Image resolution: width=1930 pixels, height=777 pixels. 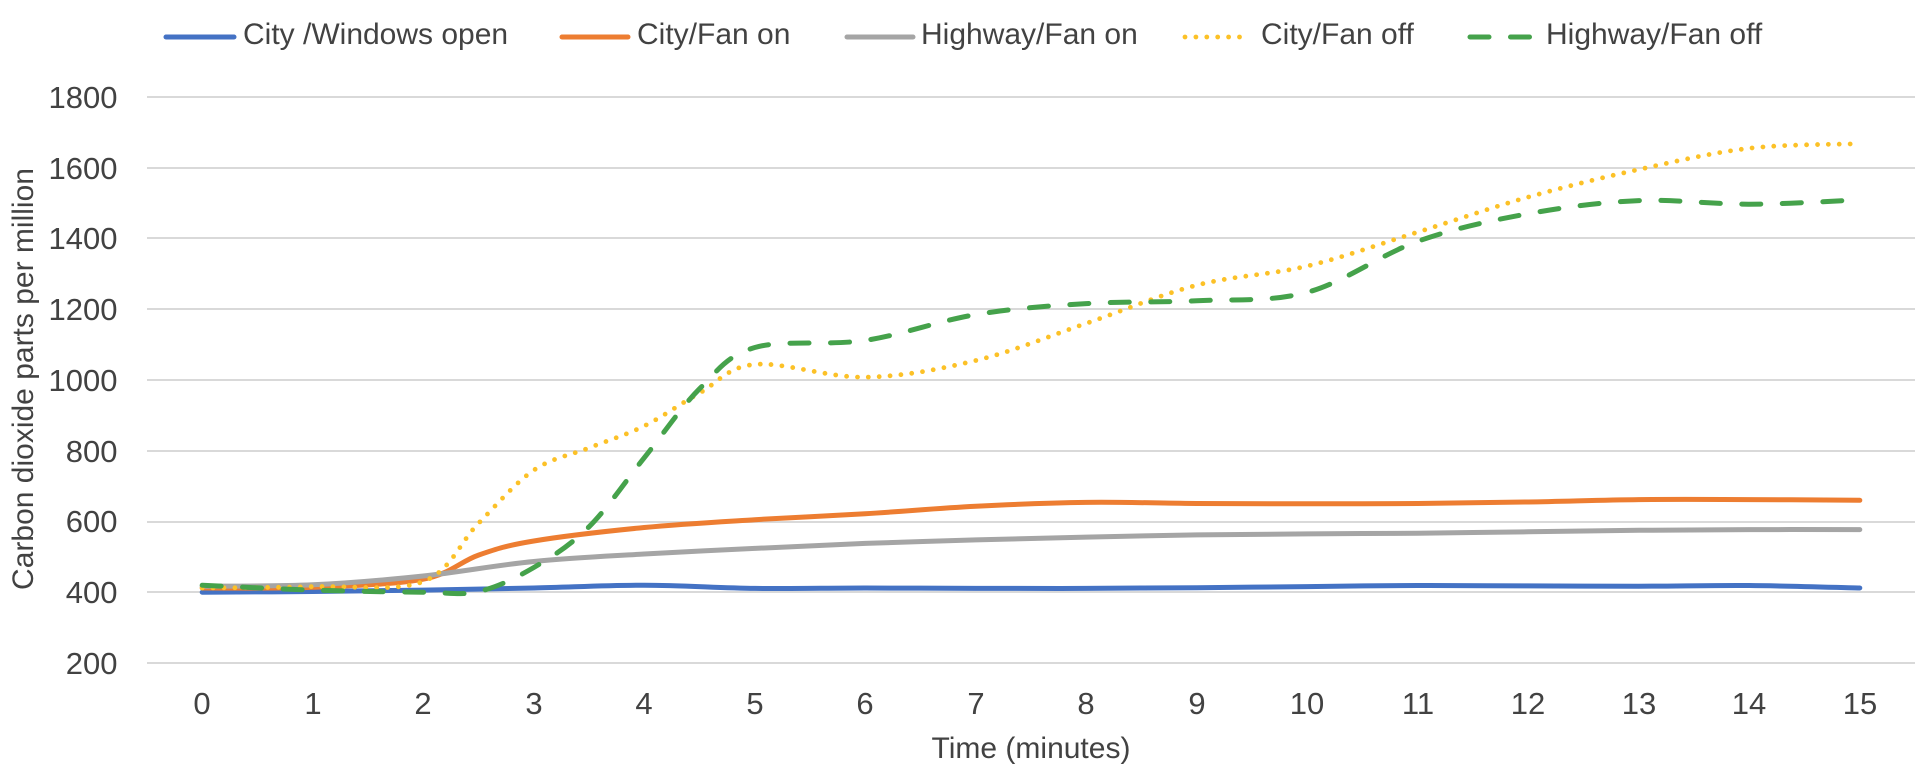 What do you see at coordinates (83, 238) in the screenshot?
I see `svg-text: 1400` at bounding box center [83, 238].